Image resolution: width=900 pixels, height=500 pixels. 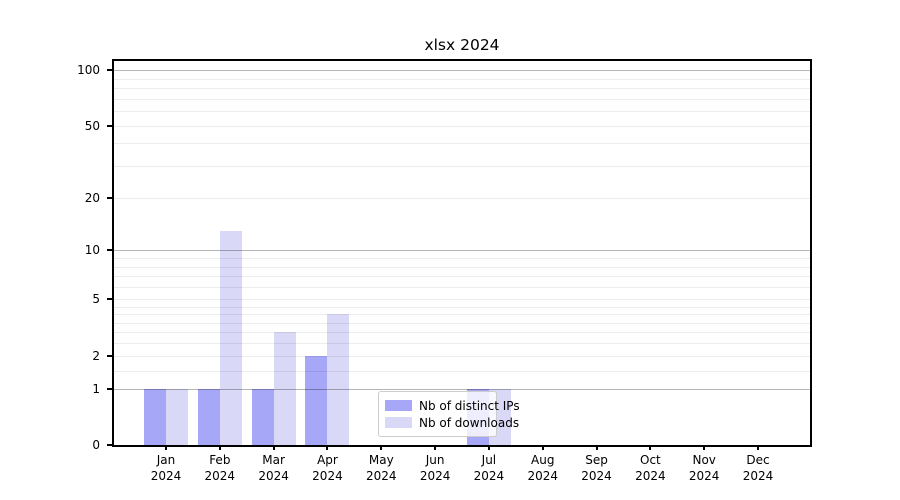 I want to click on x-tick-label: Sep 2024, so click(x=596, y=468).